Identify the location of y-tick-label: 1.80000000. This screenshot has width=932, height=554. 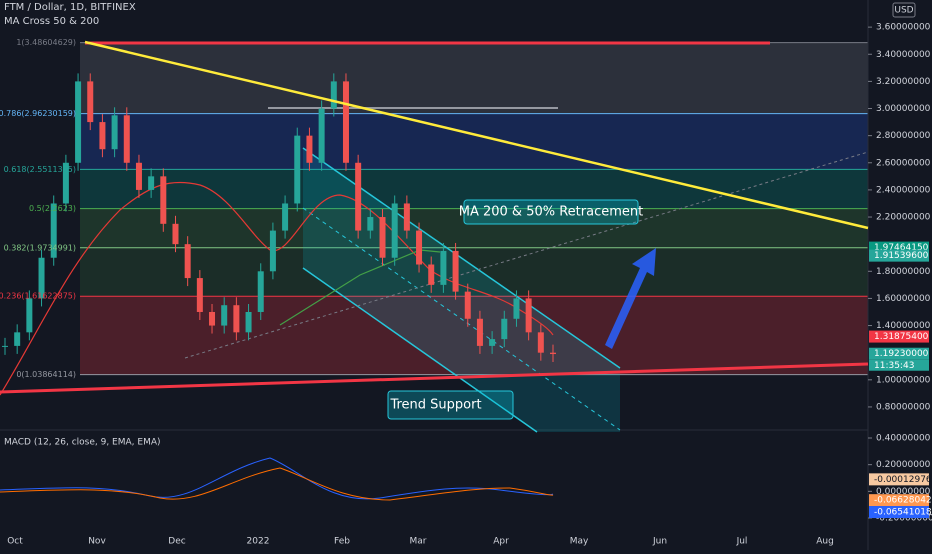
(903, 272).